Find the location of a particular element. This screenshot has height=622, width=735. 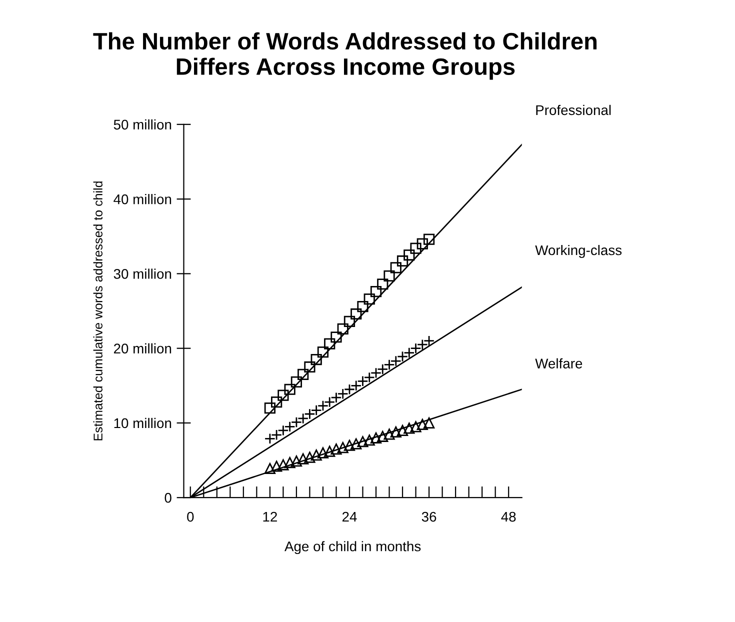

y-tick-label: 10 million is located at coordinates (143, 423).